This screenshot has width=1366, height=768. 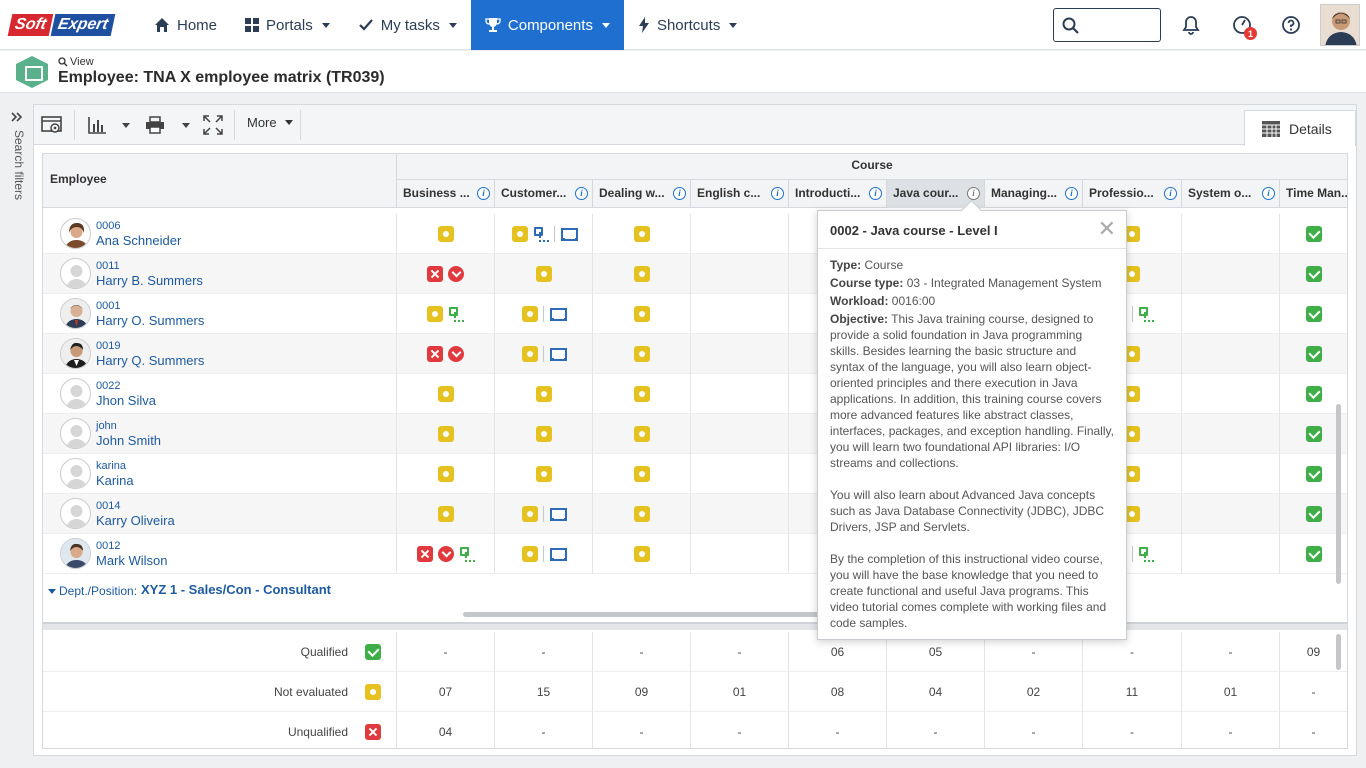 What do you see at coordinates (18, 168) in the screenshot?
I see `search-filters-toggle: Search filters` at bounding box center [18, 168].